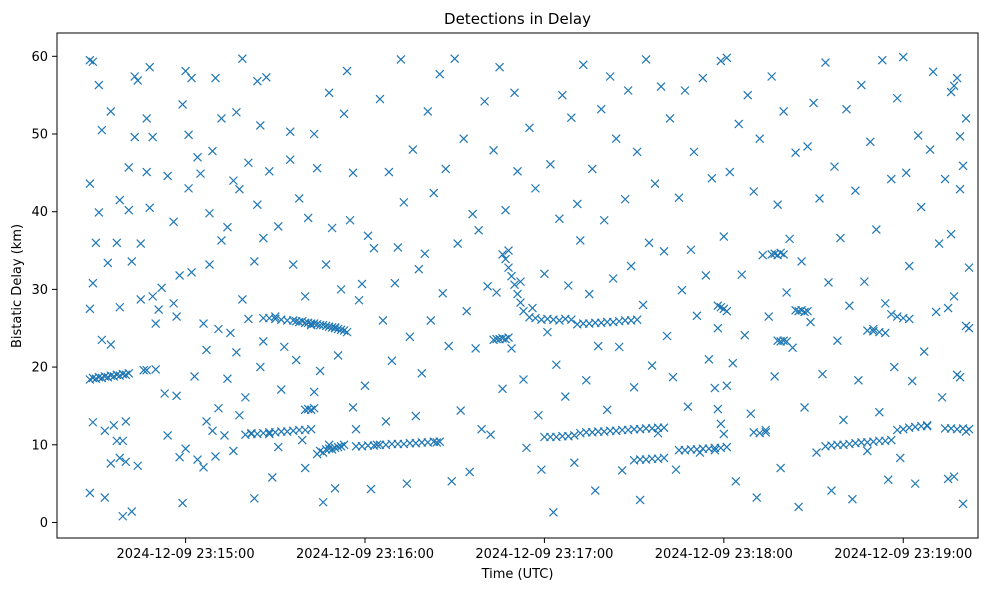 This screenshot has height=590, width=989. Describe the element at coordinates (39, 135) in the screenshot. I see `y-tick-label-5: 50` at that location.